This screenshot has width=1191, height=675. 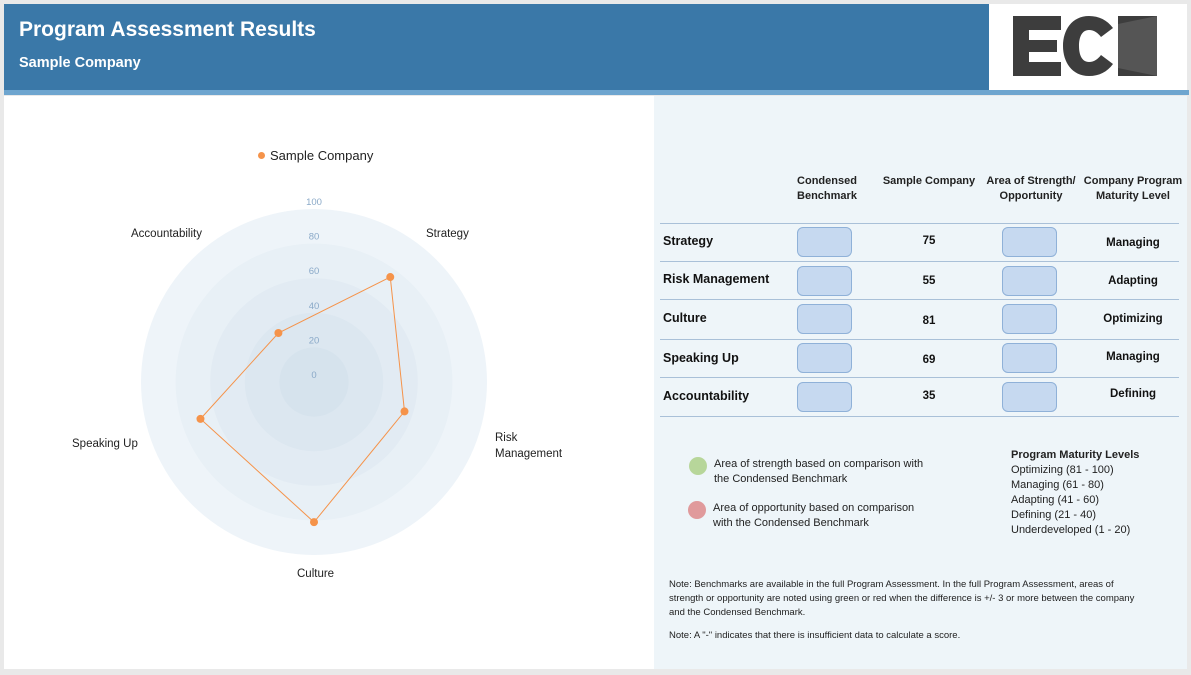 What do you see at coordinates (1071, 530) in the screenshot?
I see `maturity-level-item: Underdeveloped (1 - 20)` at bounding box center [1071, 530].